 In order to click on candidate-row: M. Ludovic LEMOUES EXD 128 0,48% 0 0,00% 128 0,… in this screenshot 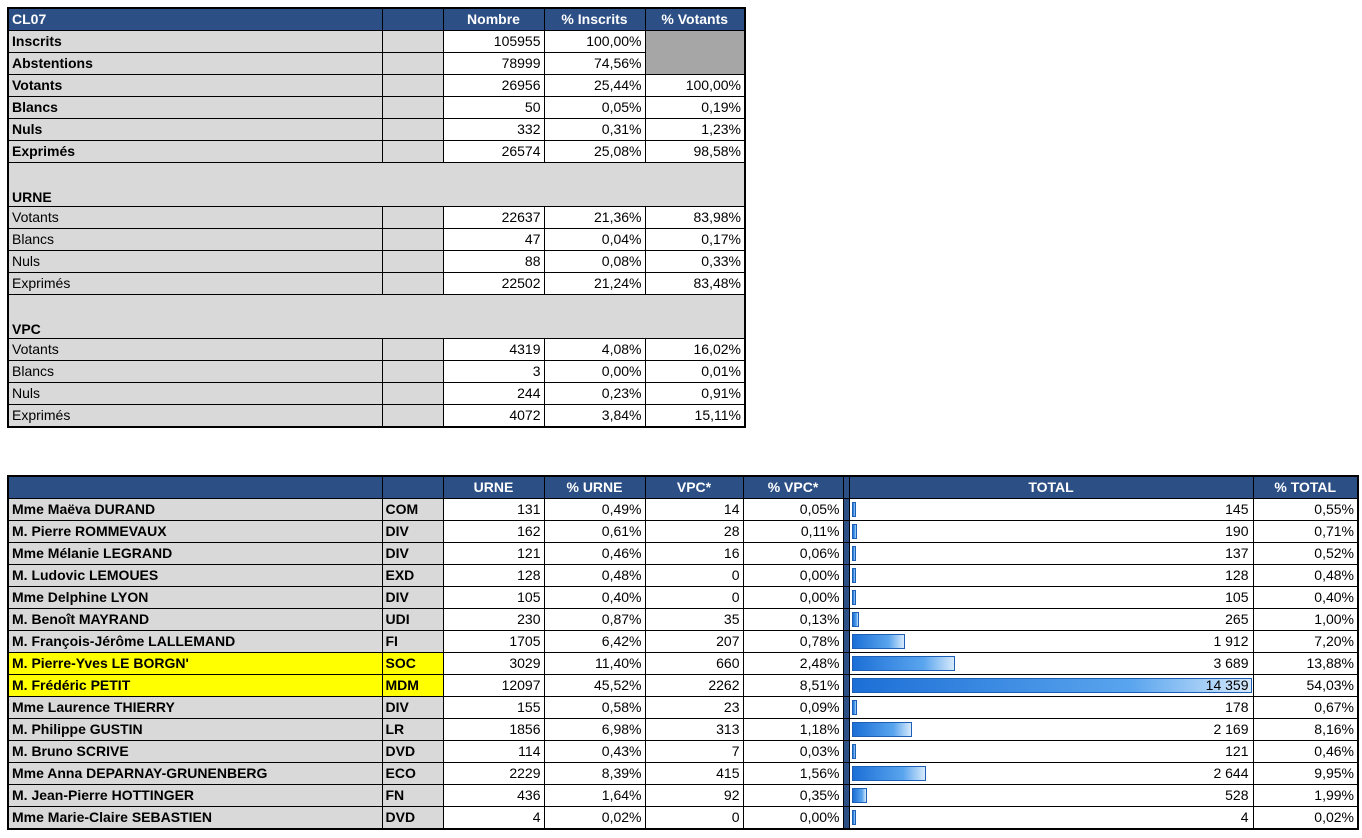, I will do `click(683, 575)`.